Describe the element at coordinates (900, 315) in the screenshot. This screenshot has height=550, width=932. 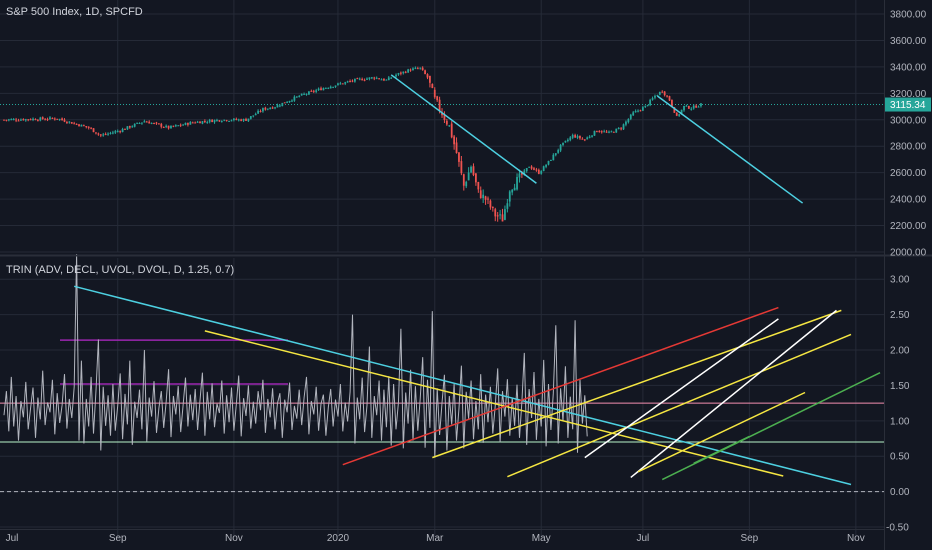
I see `y-tick-label: 2.50` at that location.